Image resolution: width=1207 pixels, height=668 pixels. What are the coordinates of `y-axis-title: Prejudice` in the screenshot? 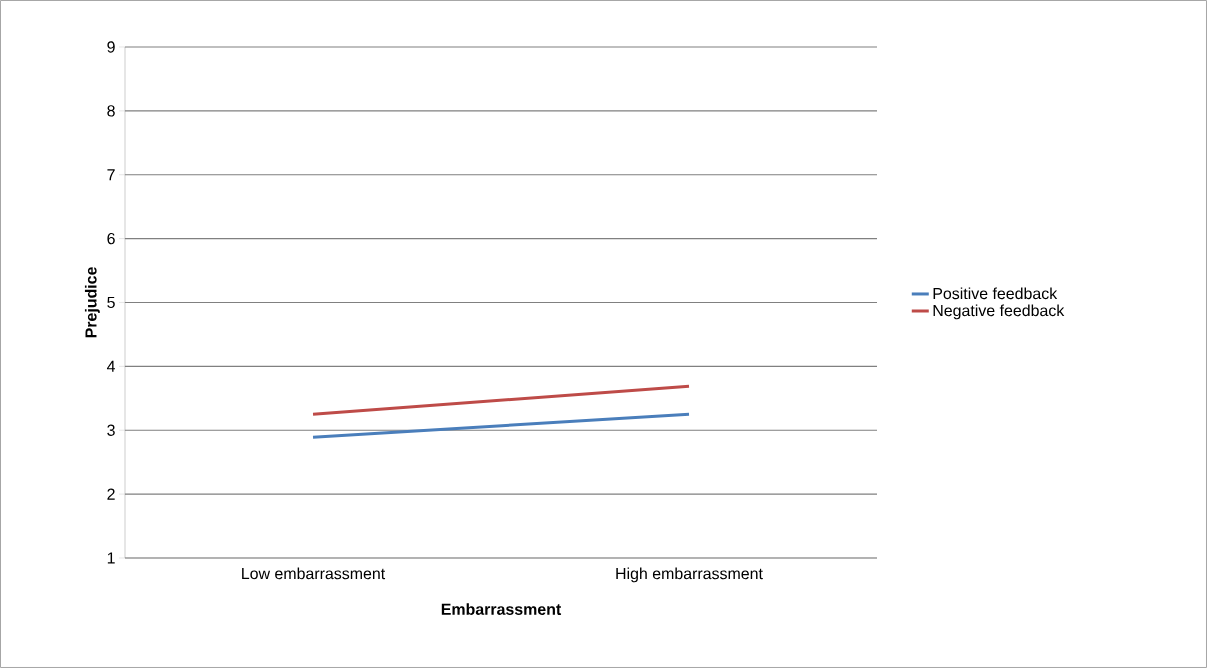 It's located at (92, 302).